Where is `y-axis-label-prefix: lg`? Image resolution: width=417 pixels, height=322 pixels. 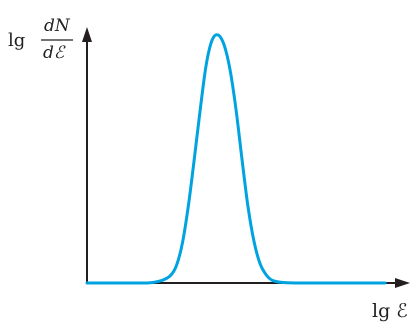
y-axis-label-prefix: lg is located at coordinates (16, 40).